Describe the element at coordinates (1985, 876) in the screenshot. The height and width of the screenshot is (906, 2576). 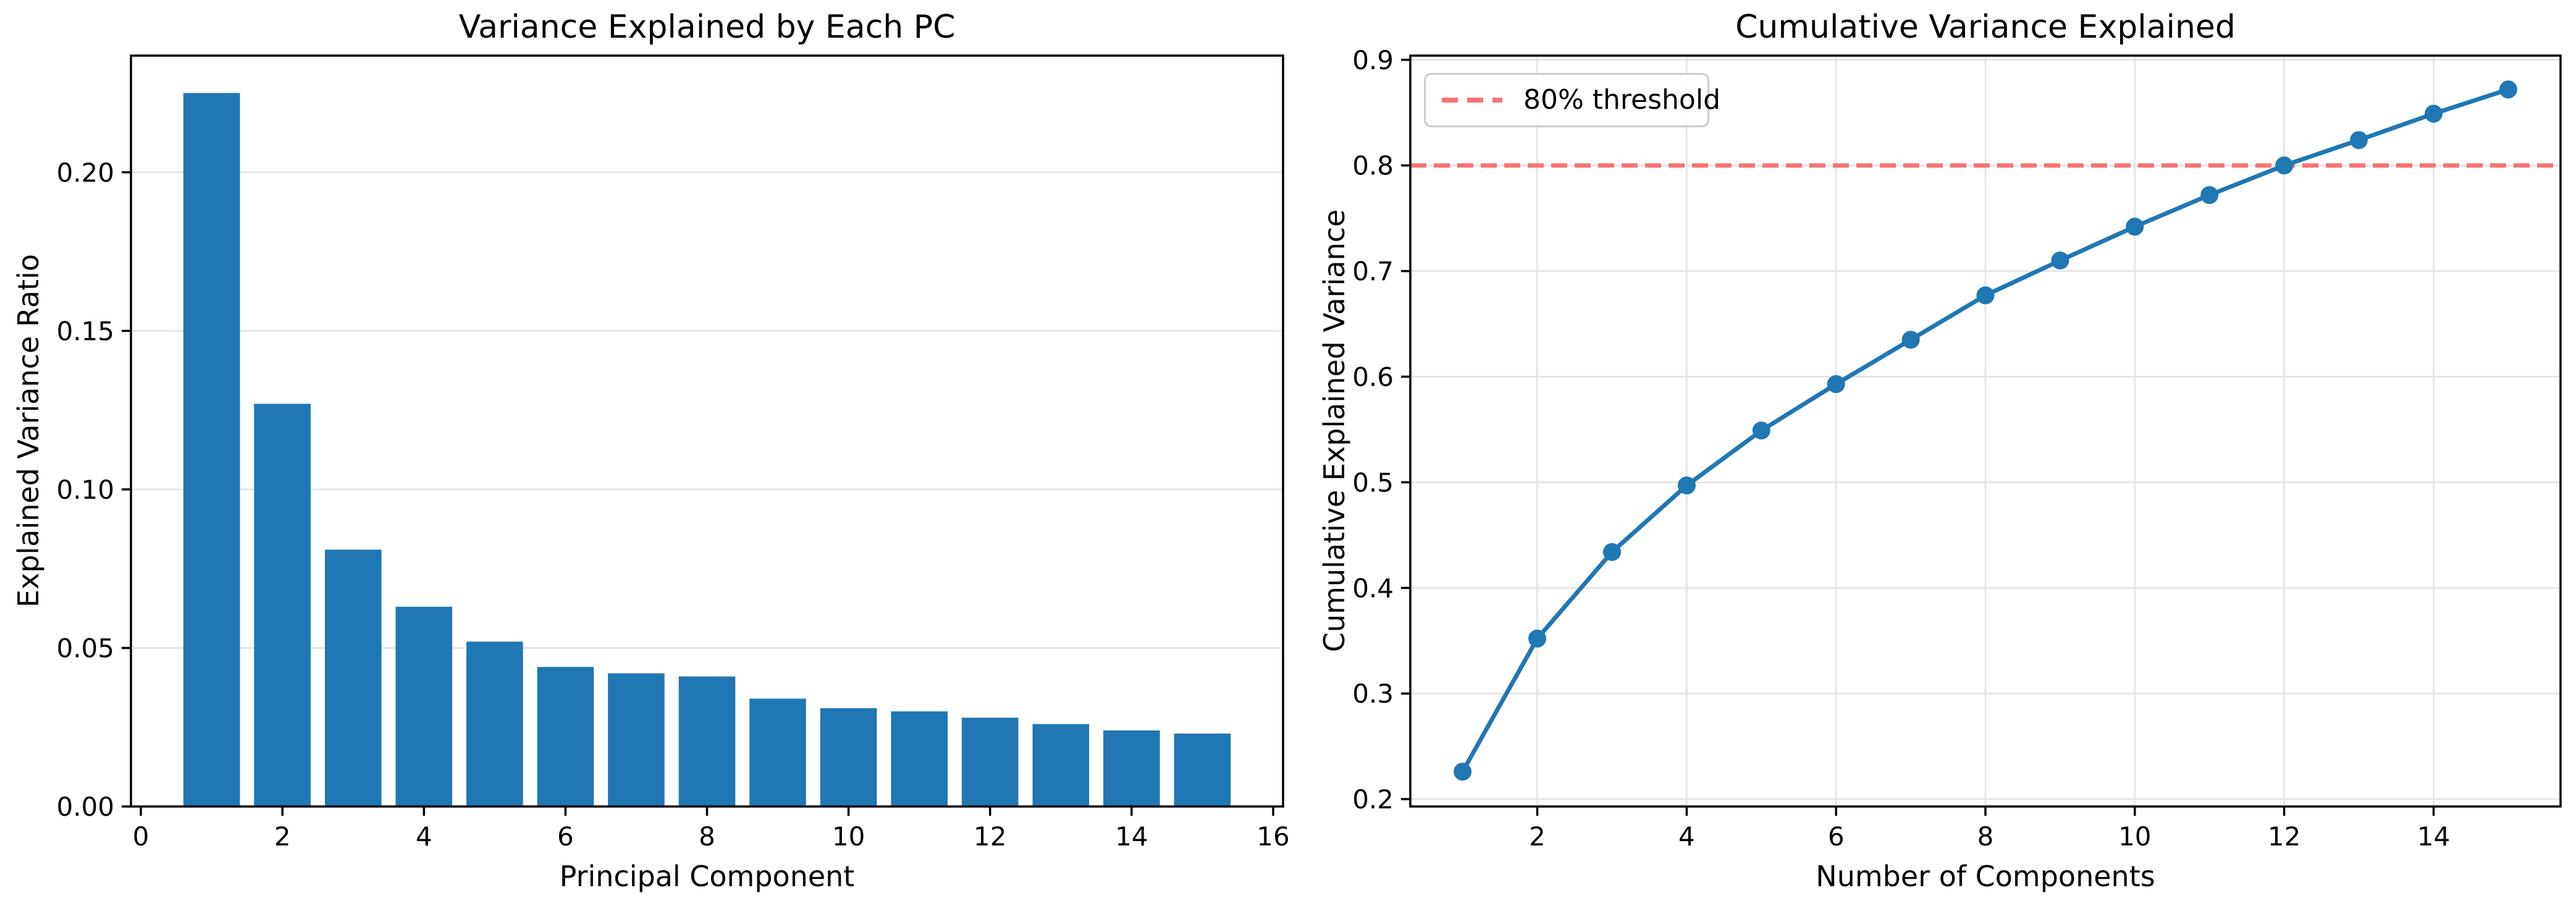
I see `right-x-axis-label: Number of Components` at that location.